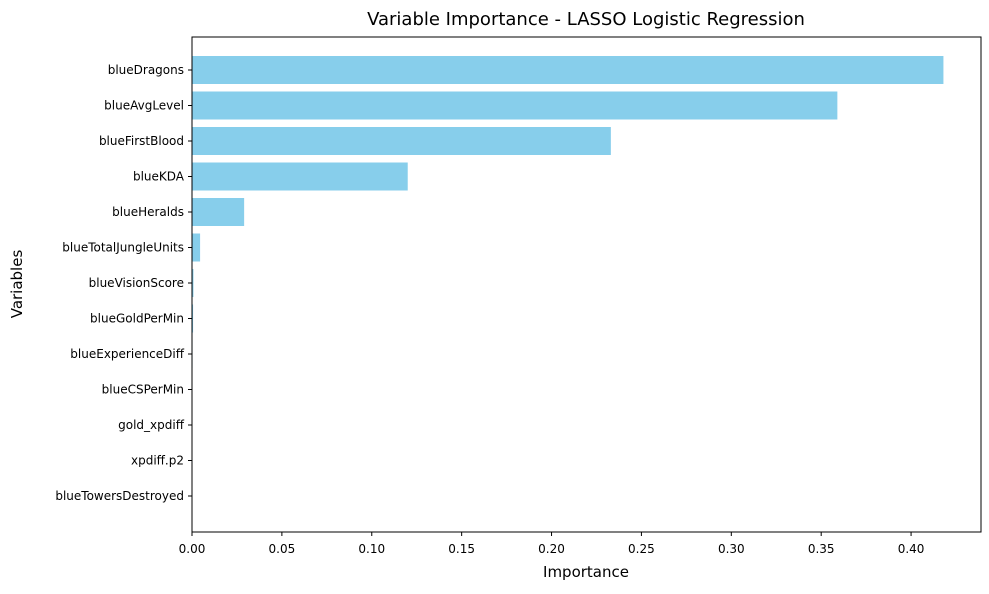 This screenshot has height=594, width=989. What do you see at coordinates (192, 549) in the screenshot?
I see `x-tick-label: 0.00` at bounding box center [192, 549].